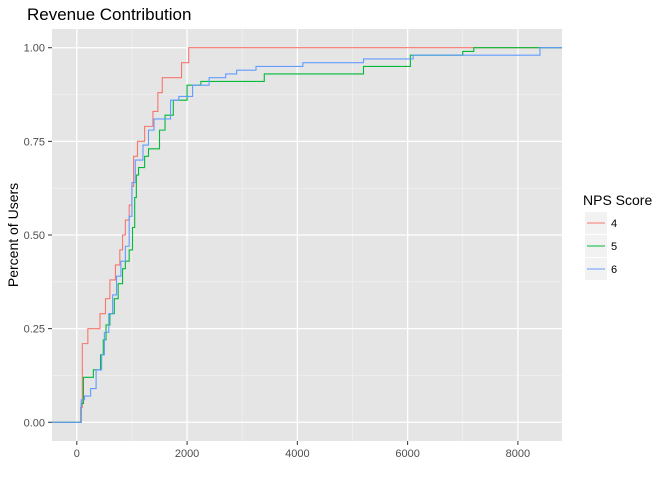 This screenshot has height=480, width=672. I want to click on chart-title: Revenue Contribution, so click(109, 14).